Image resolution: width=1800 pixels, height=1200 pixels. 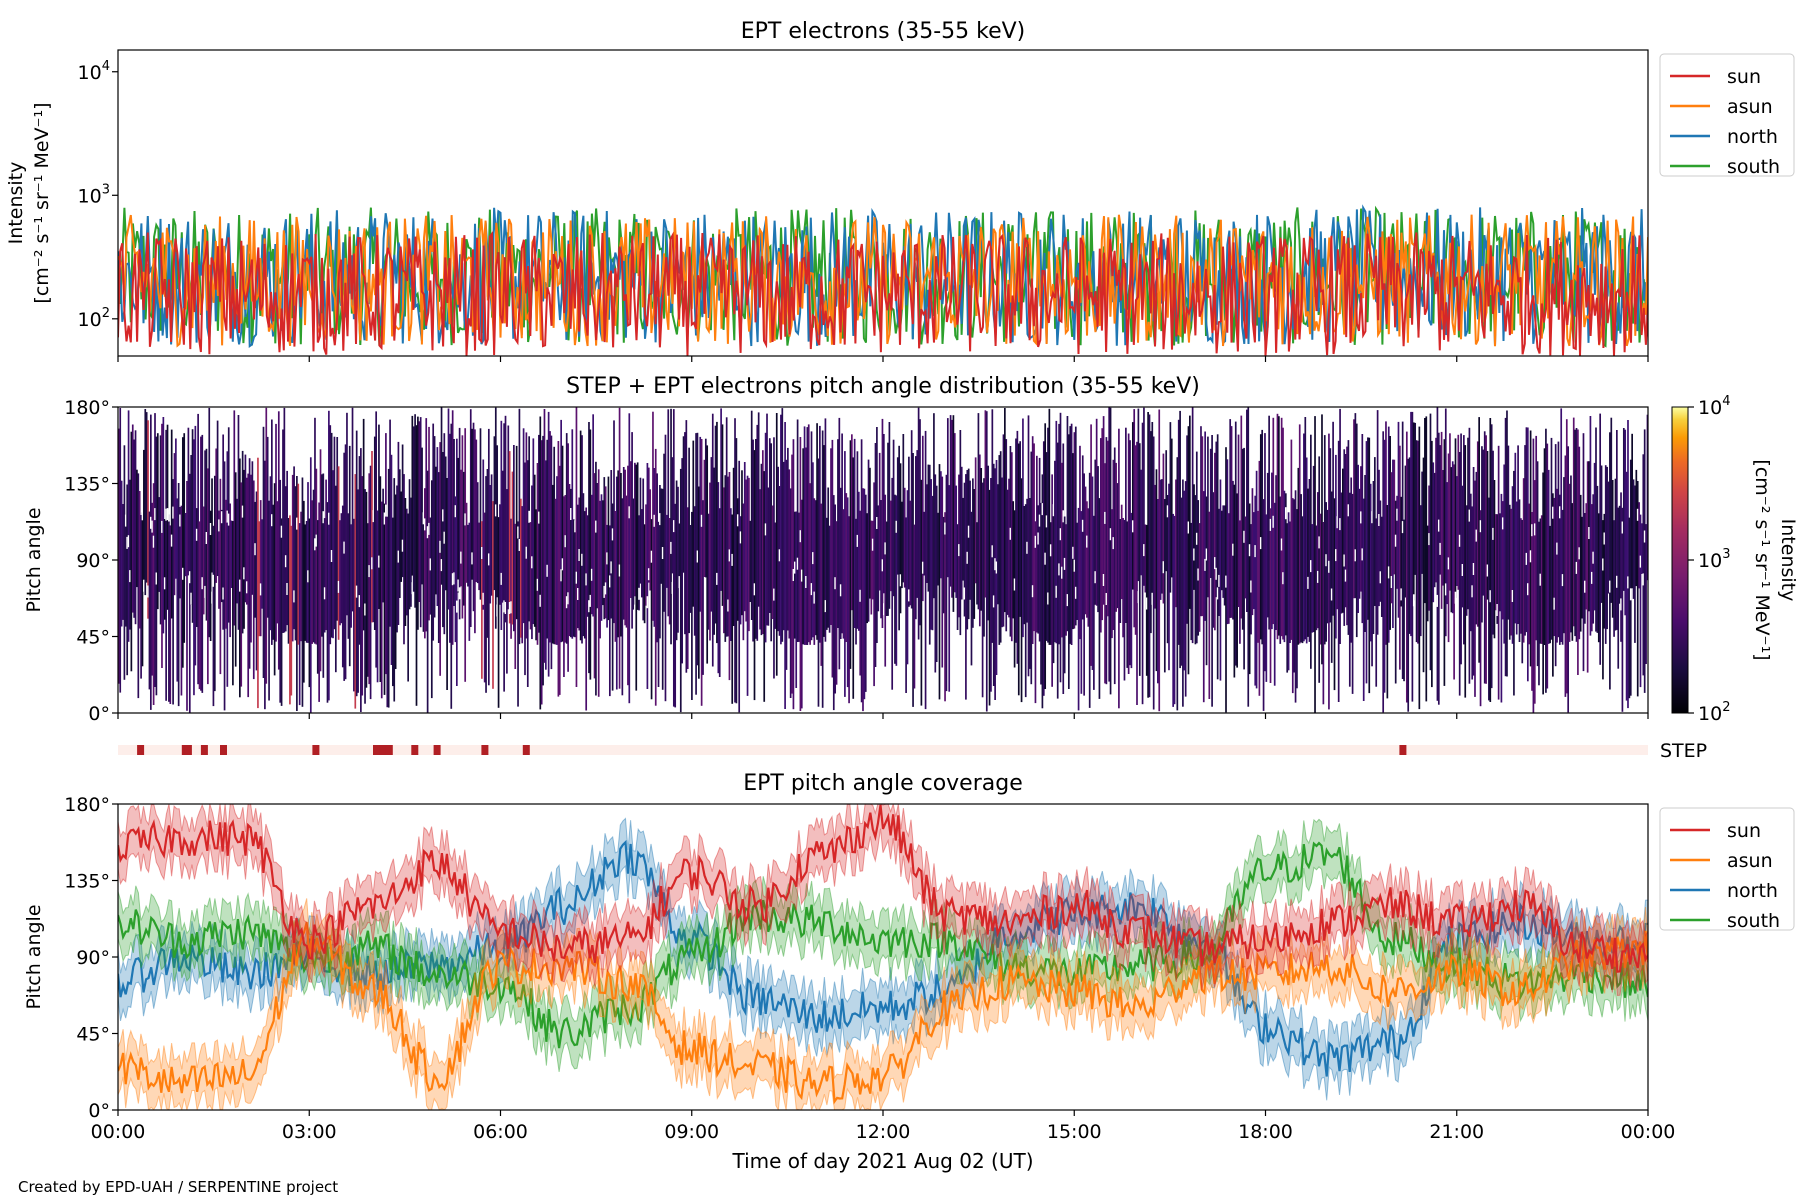 I want to click on credit-text: Created by EPD-UAH / SERPENTINE project, so click(x=178, y=1187).